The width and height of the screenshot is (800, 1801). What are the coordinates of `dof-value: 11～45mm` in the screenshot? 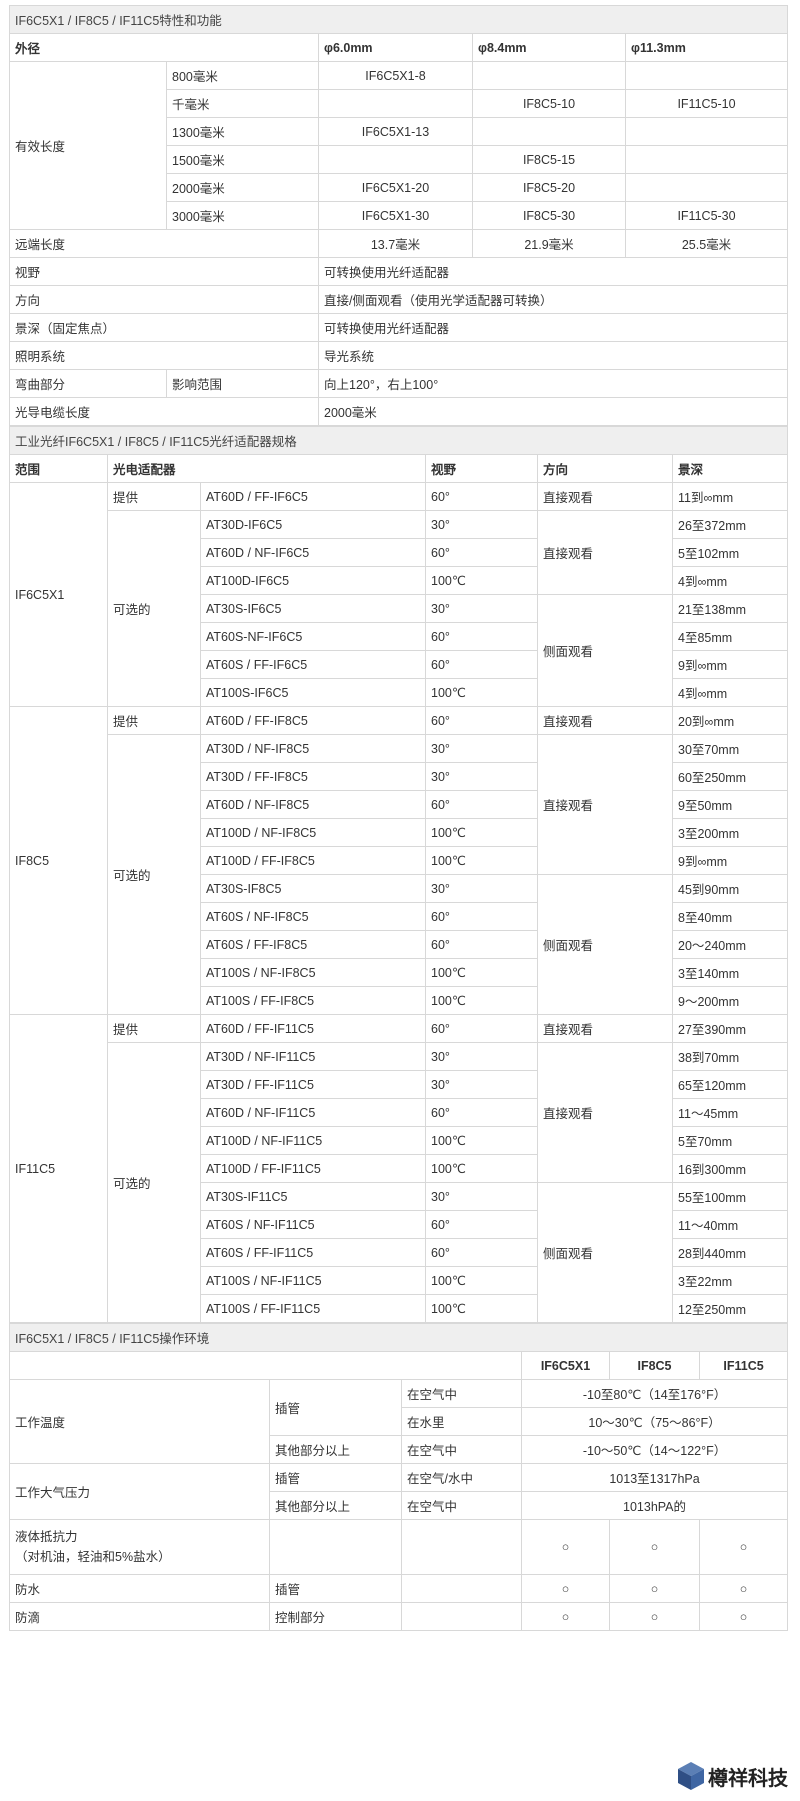 It's located at (730, 1112).